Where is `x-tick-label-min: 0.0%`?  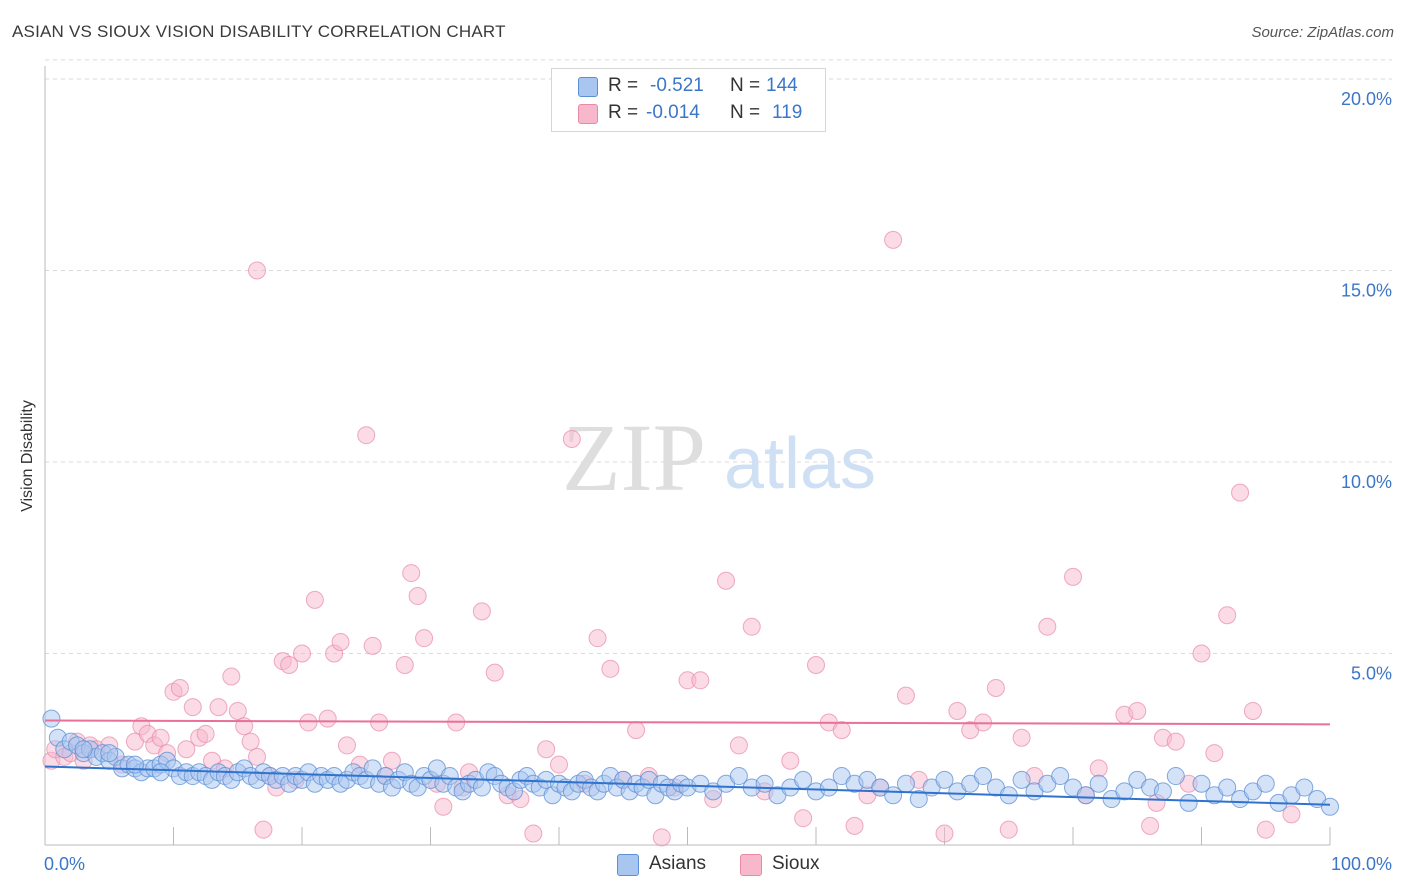 x-tick-label-min: 0.0% is located at coordinates (64, 864).